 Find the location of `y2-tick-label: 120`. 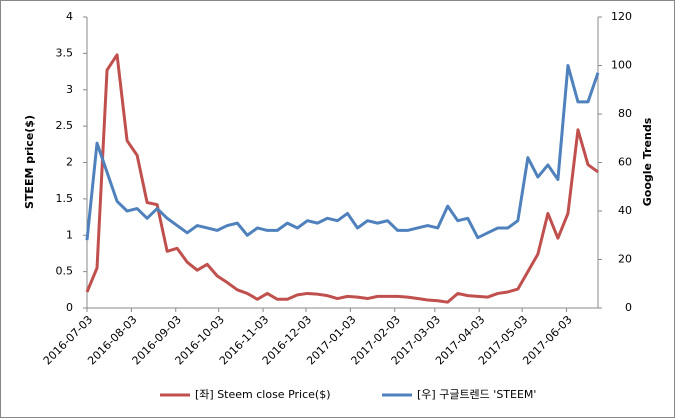

y2-tick-label: 120 is located at coordinates (621, 16).